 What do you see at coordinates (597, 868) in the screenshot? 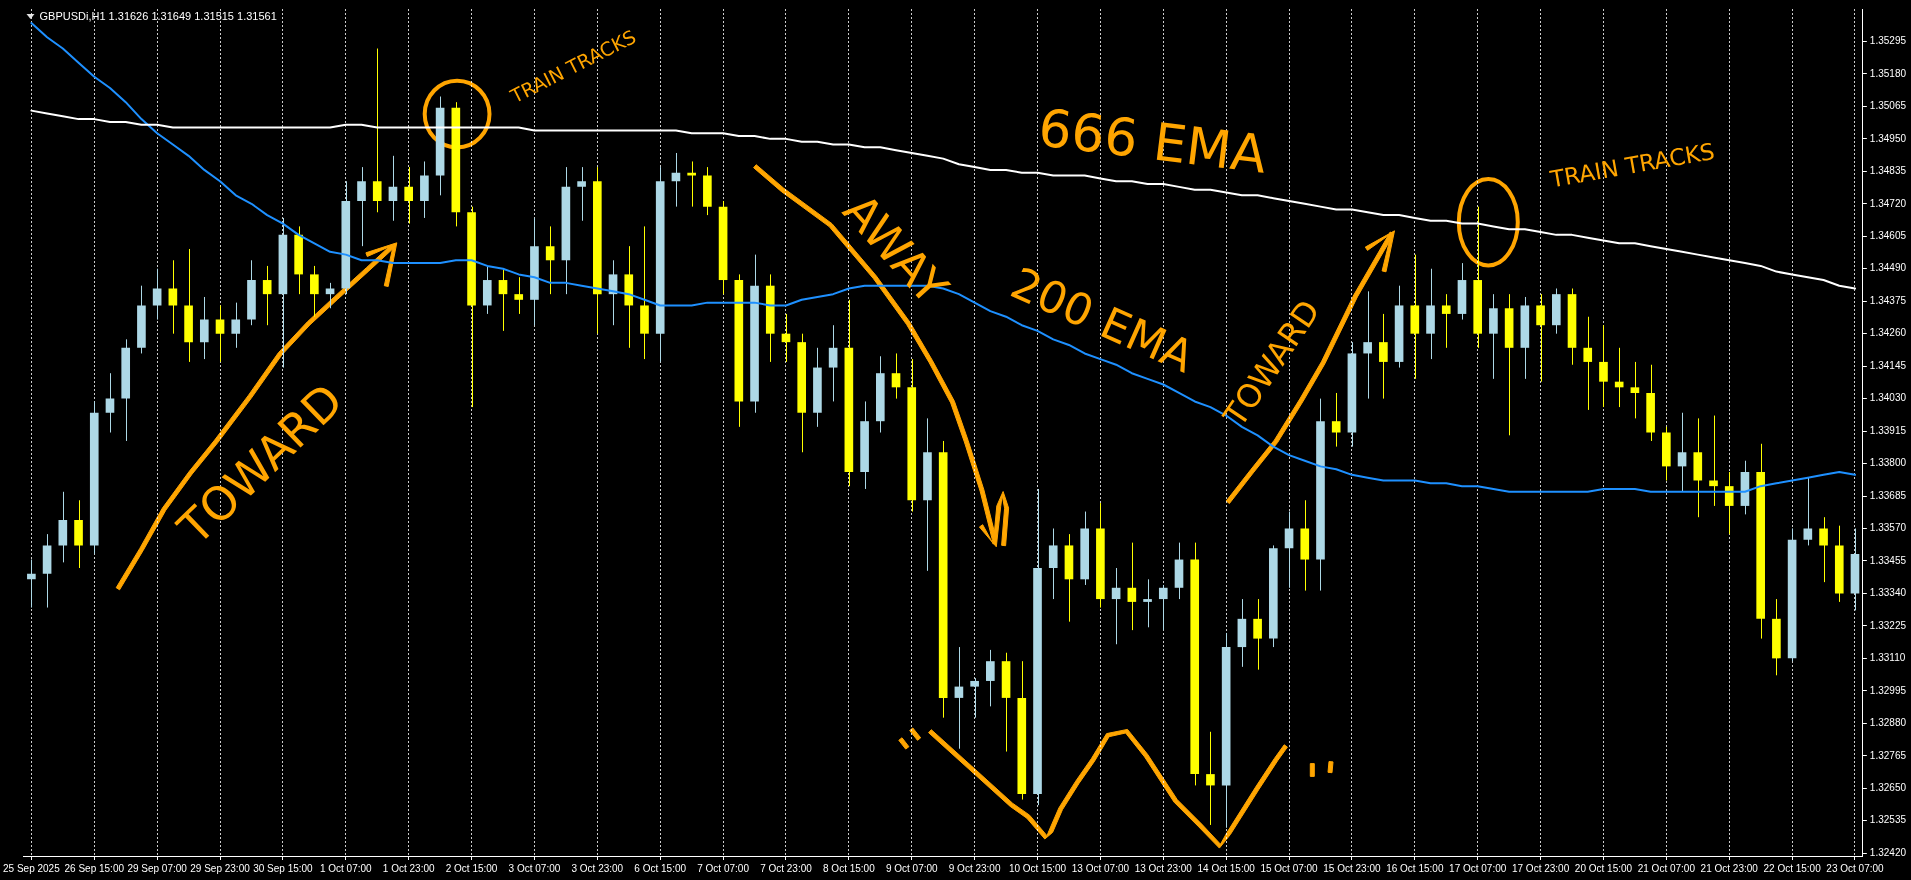
I see `x-tick-label: 3 Oct 23:00` at bounding box center [597, 868].